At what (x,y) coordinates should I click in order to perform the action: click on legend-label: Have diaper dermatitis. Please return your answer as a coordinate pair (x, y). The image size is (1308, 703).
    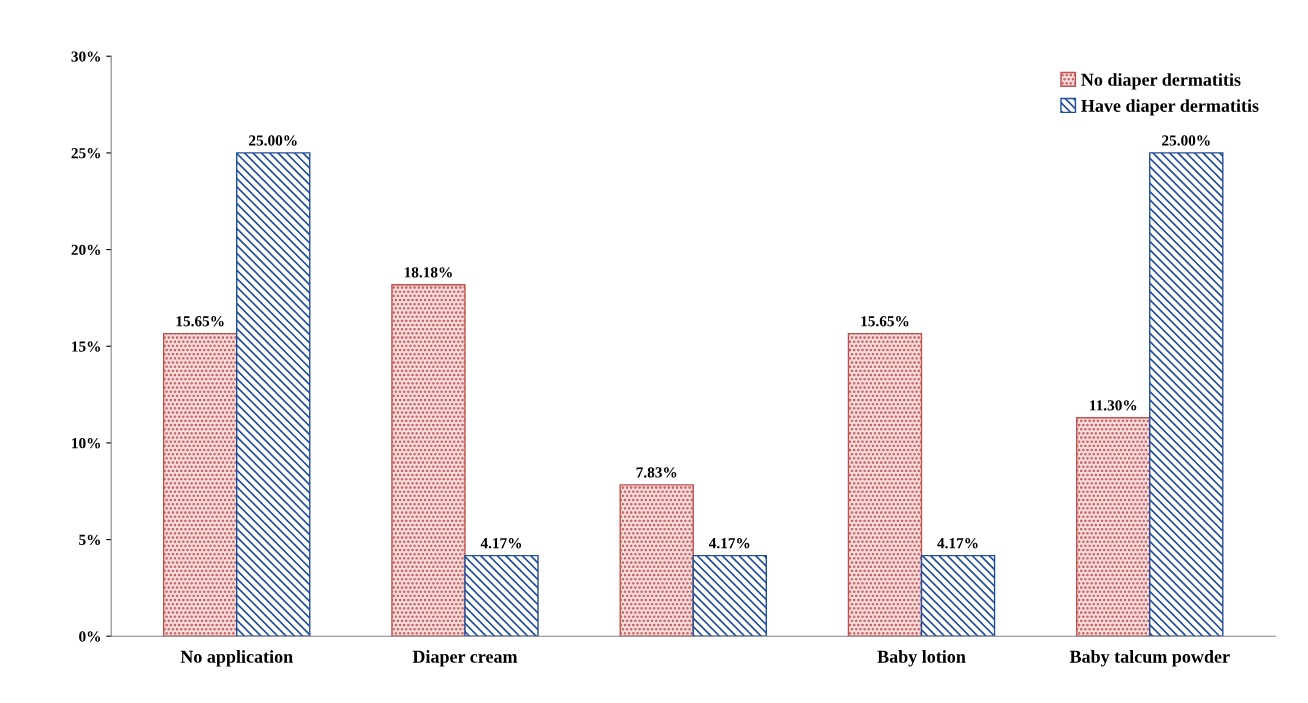
    Looking at the image, I should click on (1170, 107).